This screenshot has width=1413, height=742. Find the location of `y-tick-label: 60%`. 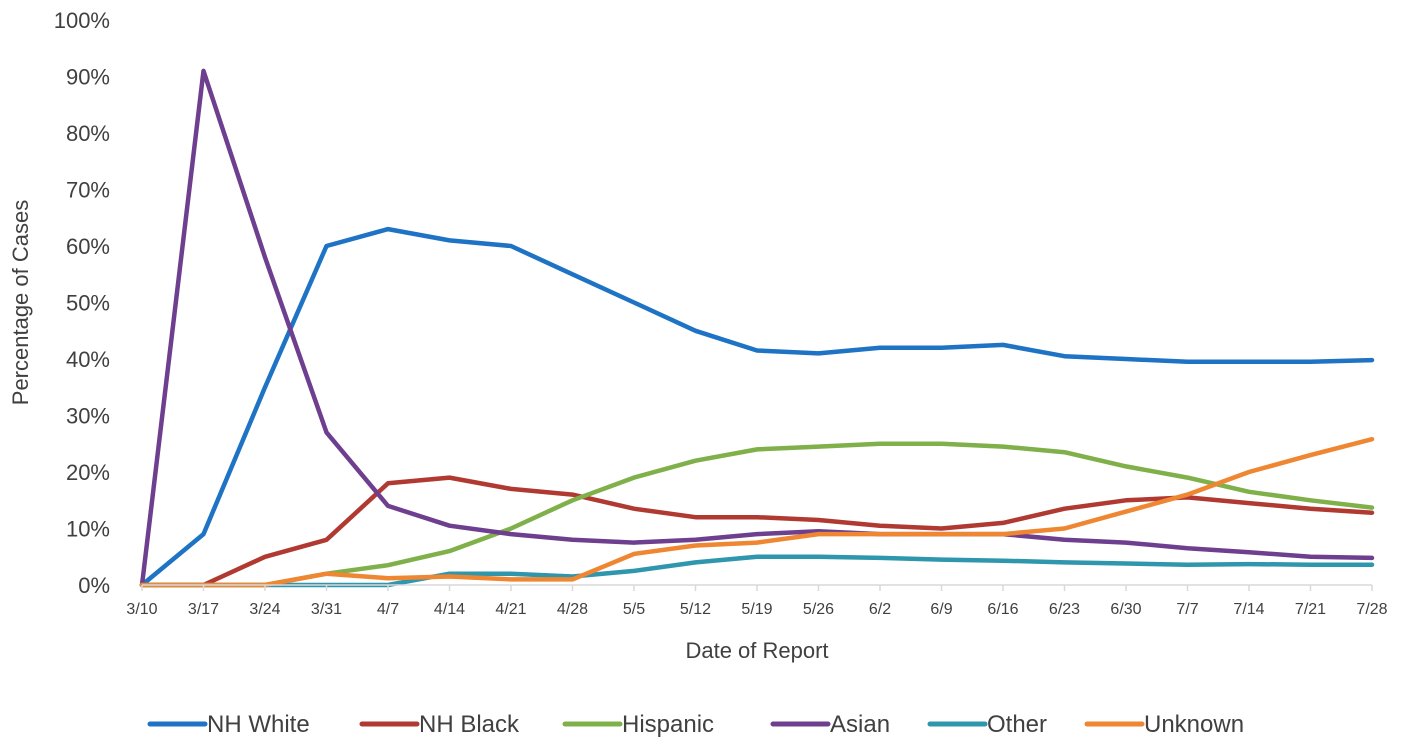

y-tick-label: 60% is located at coordinates (88, 246).